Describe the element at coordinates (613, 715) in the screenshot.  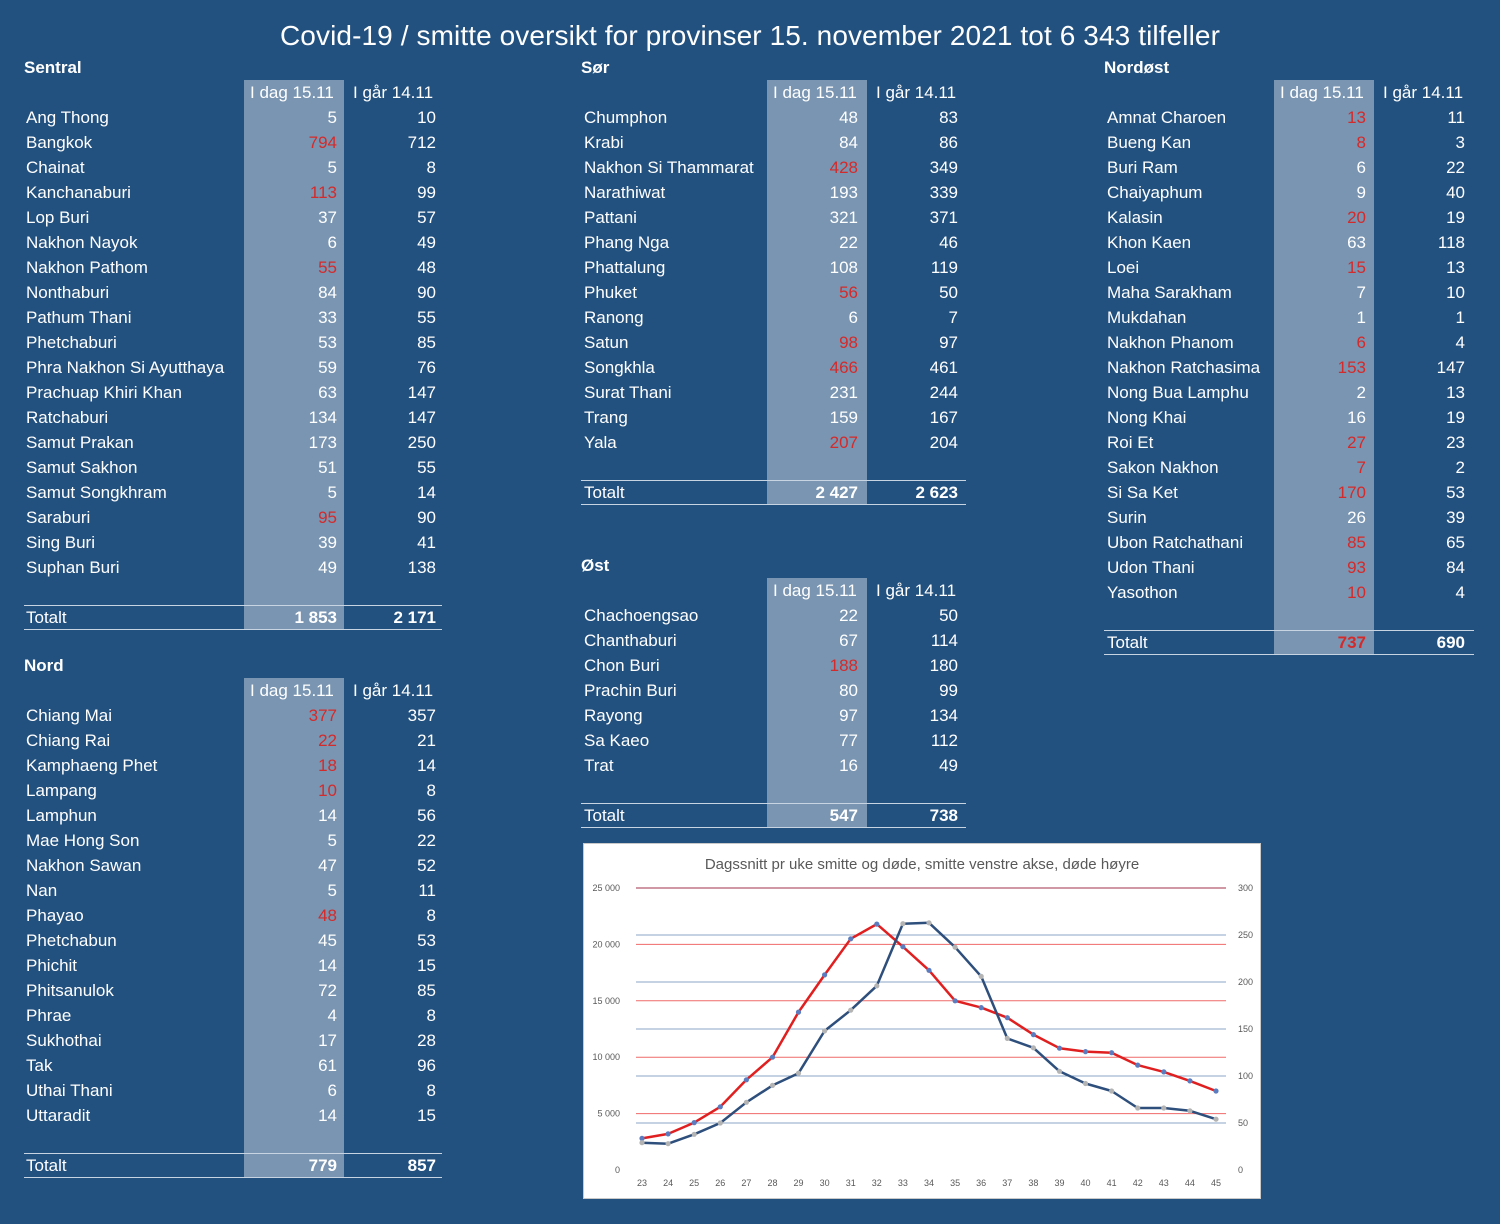
I see `province-name: Rayong` at that location.